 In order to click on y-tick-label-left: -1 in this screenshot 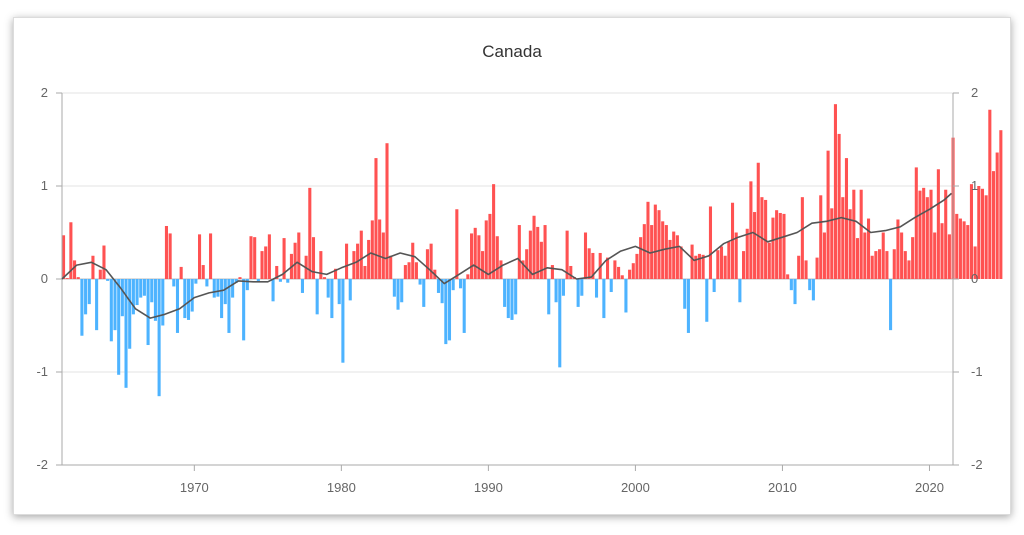, I will do `click(42, 371)`.